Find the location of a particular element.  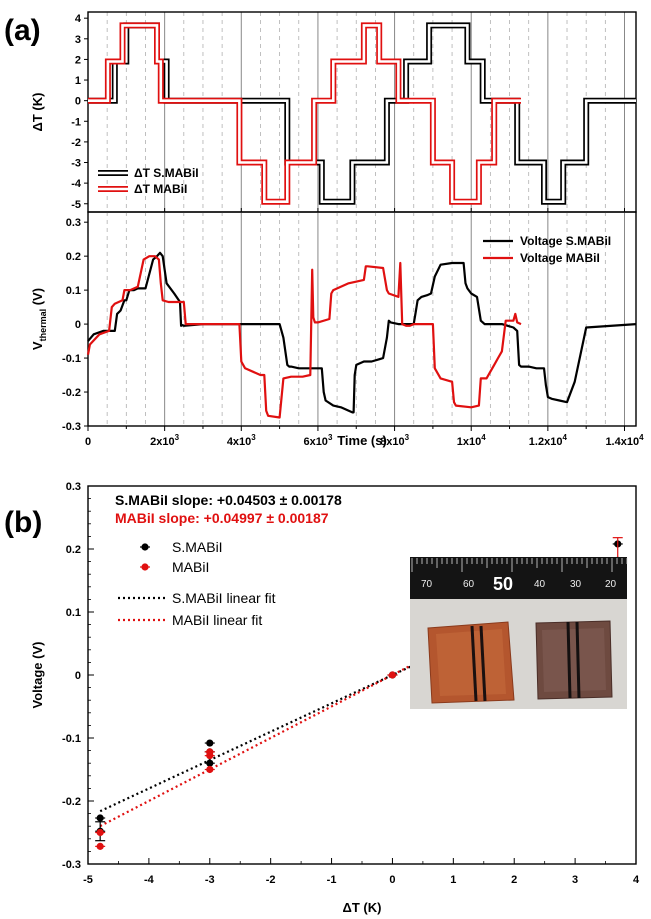

x-axis-label: Time (s) is located at coordinates (362, 440).